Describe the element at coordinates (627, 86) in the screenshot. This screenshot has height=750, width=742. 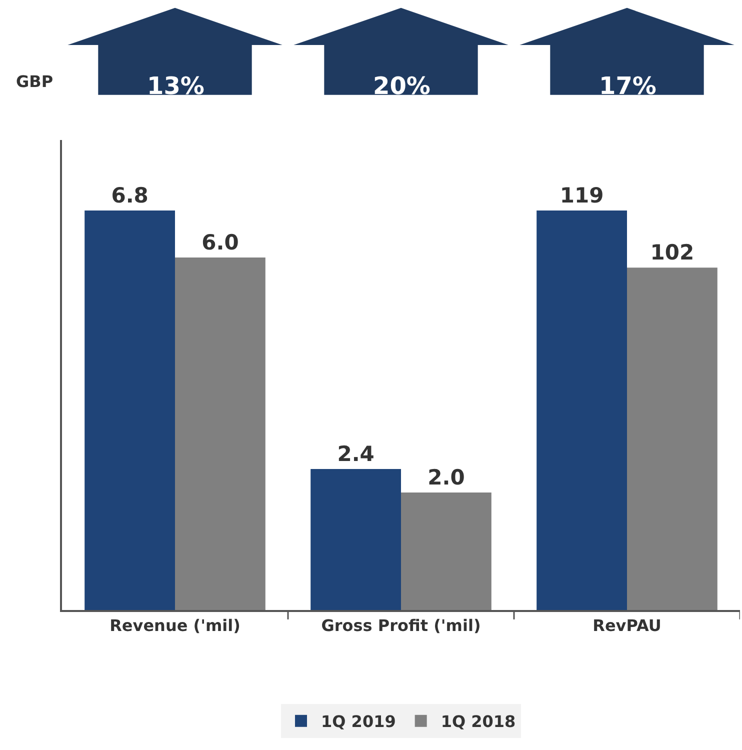
I see `text: 17%` at that location.